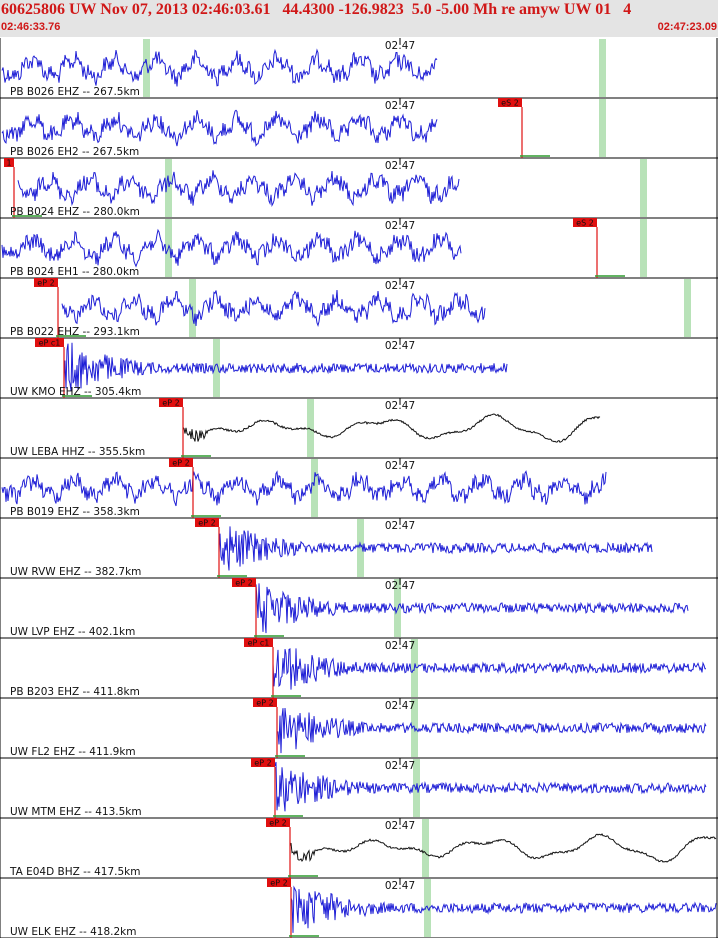 The width and height of the screenshot is (718, 938). What do you see at coordinates (74, 872) in the screenshot?
I see `channel-label: TA E04D BHZ -- 417.5km` at bounding box center [74, 872].